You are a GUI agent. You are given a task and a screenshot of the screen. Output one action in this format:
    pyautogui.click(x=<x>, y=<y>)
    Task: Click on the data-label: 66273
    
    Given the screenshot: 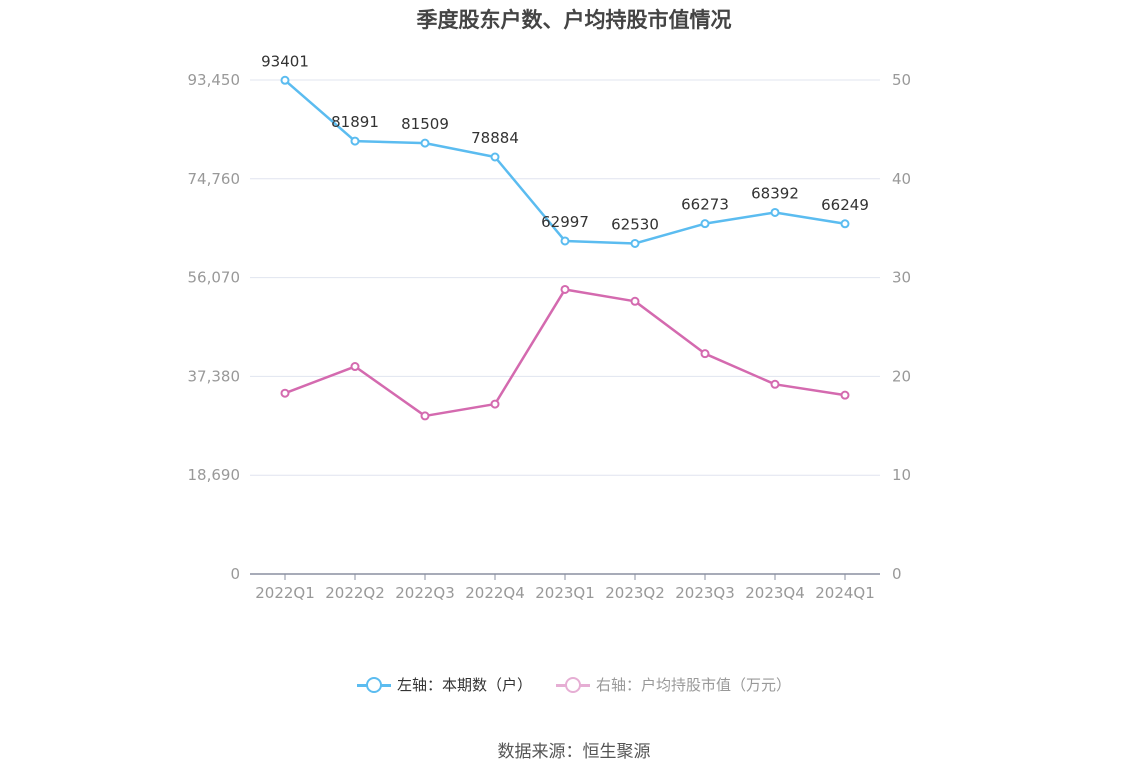 What is the action you would take?
    pyautogui.click(x=705, y=205)
    